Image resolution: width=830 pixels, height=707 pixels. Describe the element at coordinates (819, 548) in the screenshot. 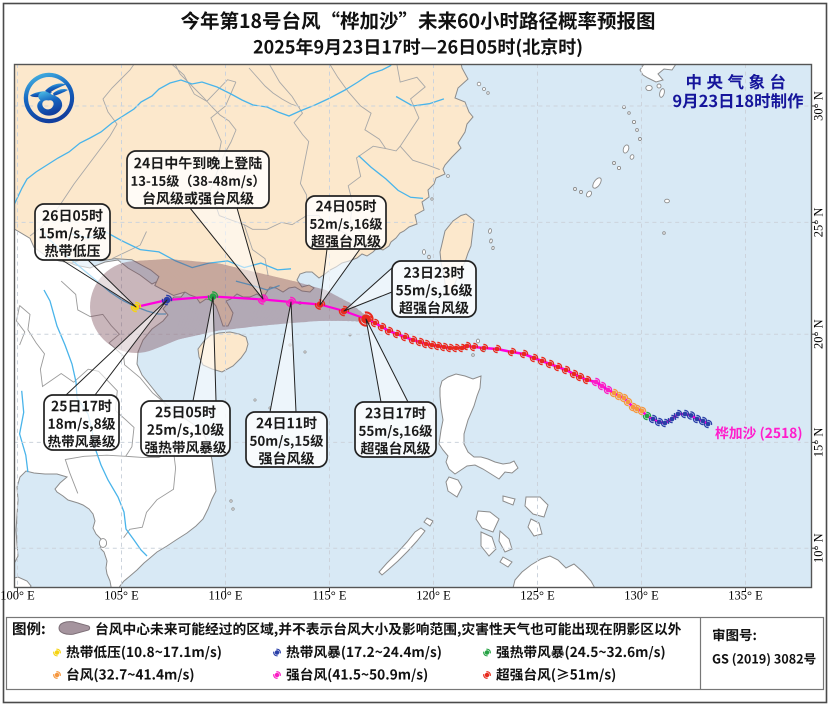

I see `svg-text: 10° N` at that location.